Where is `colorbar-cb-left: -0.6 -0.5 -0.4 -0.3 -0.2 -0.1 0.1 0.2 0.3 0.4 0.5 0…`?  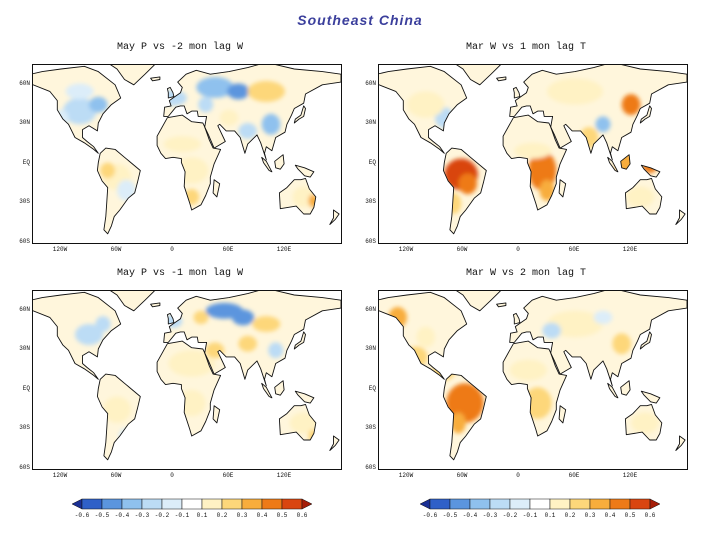 colorbar-cb-left: -0.6 -0.5 -0.4 -0.3 -0.2 -0.1 0.1 0.2 0.3 0.4 0.5 0… is located at coordinates (202, 513).